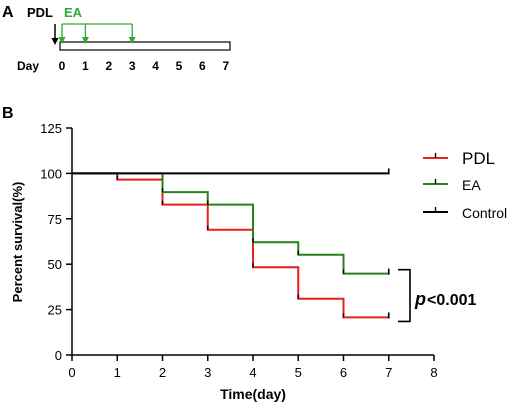 The height and width of the screenshot is (406, 519). What do you see at coordinates (132, 66) in the screenshot?
I see `day-tick-3: 3` at bounding box center [132, 66].